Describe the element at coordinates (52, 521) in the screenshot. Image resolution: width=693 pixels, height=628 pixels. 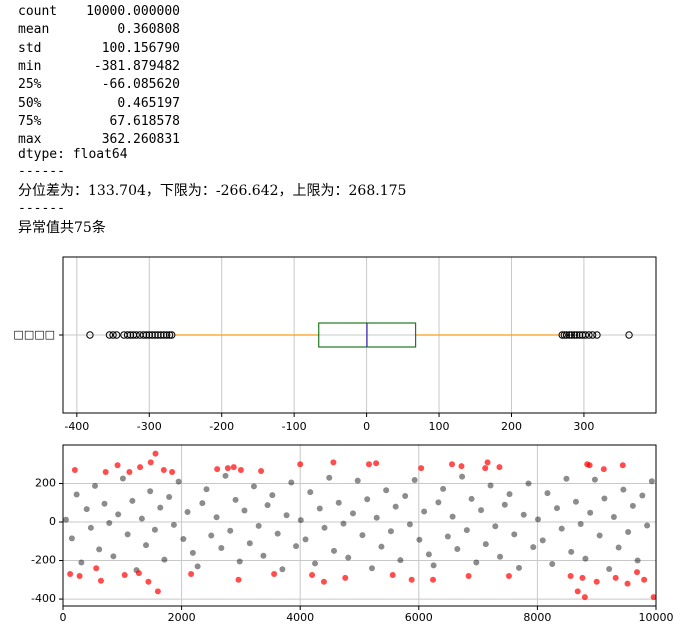
I see `y-tick-label: 0` at that location.